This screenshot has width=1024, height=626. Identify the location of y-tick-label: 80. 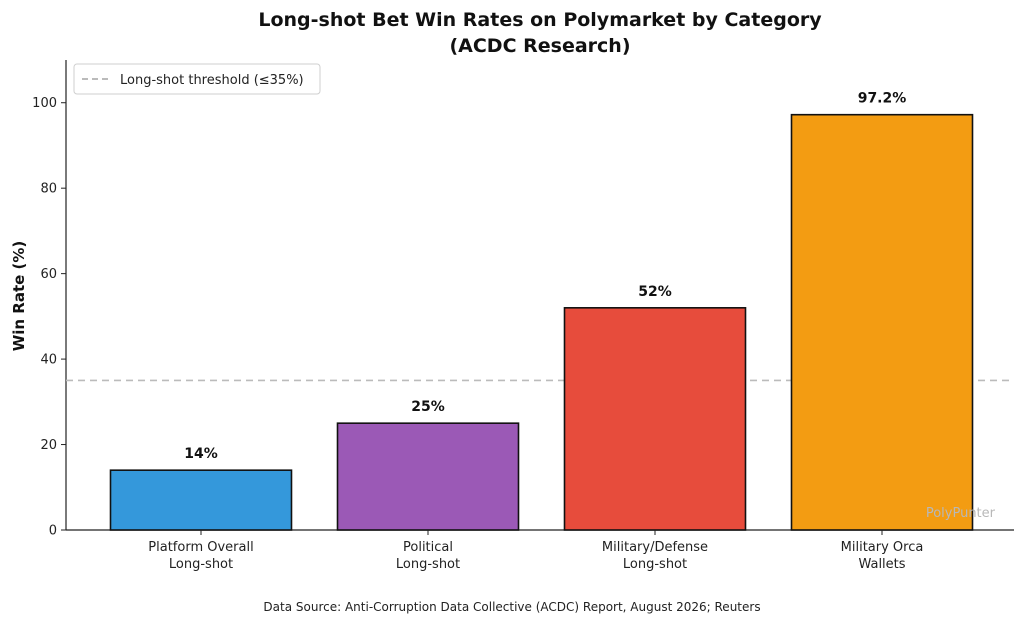
(48, 189).